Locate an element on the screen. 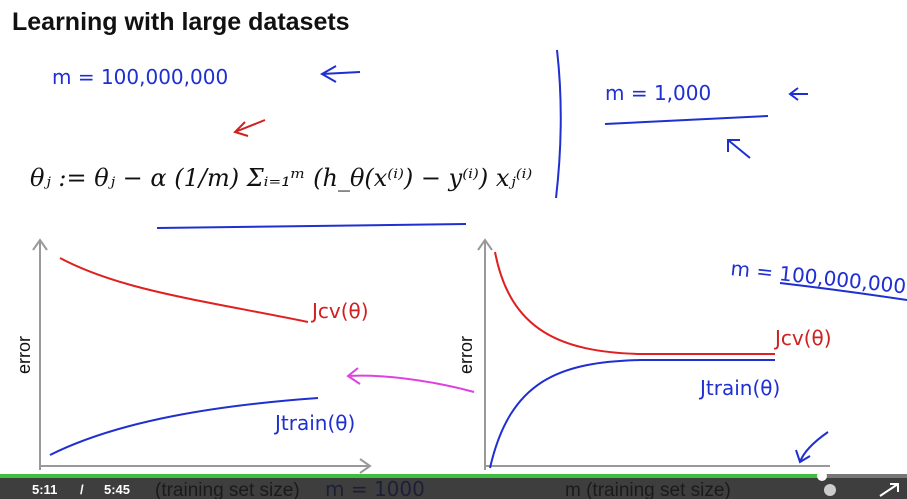 The width and height of the screenshot is (907, 499). settings-button is located at coordinates (830, 490).